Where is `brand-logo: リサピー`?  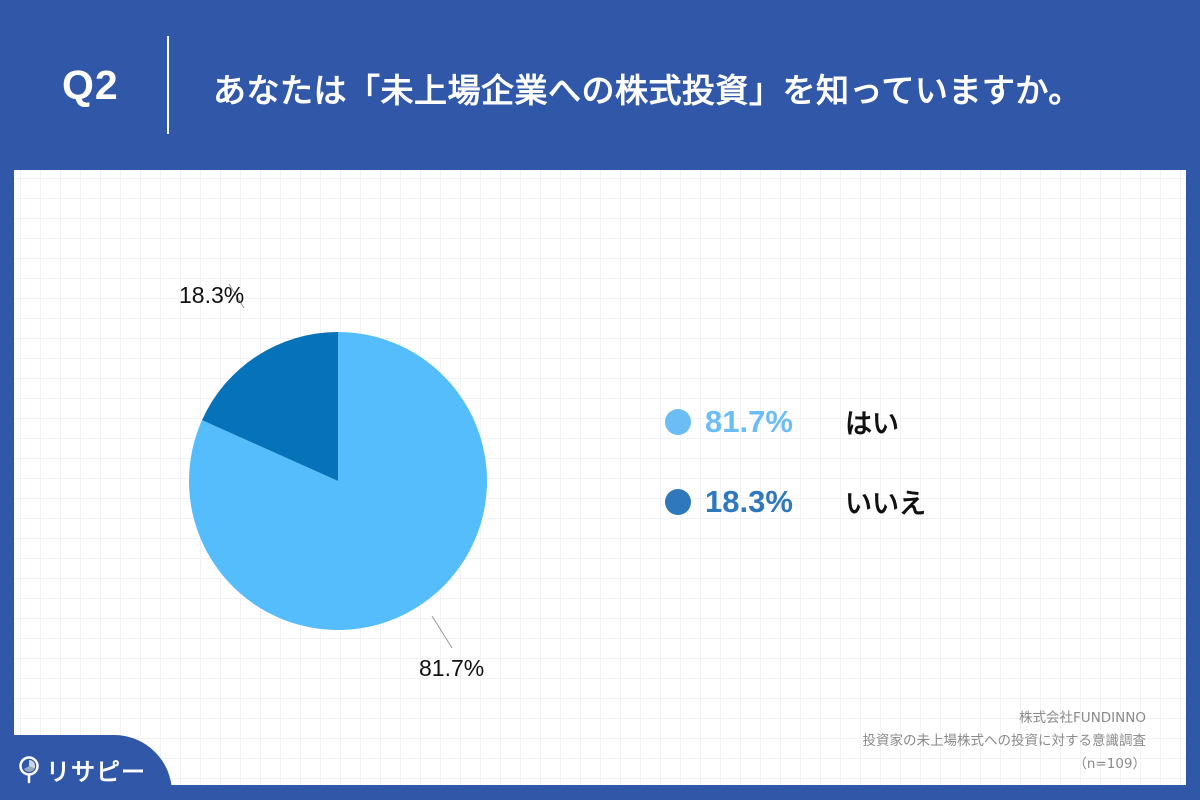 brand-logo: リサピー is located at coordinates (82, 769).